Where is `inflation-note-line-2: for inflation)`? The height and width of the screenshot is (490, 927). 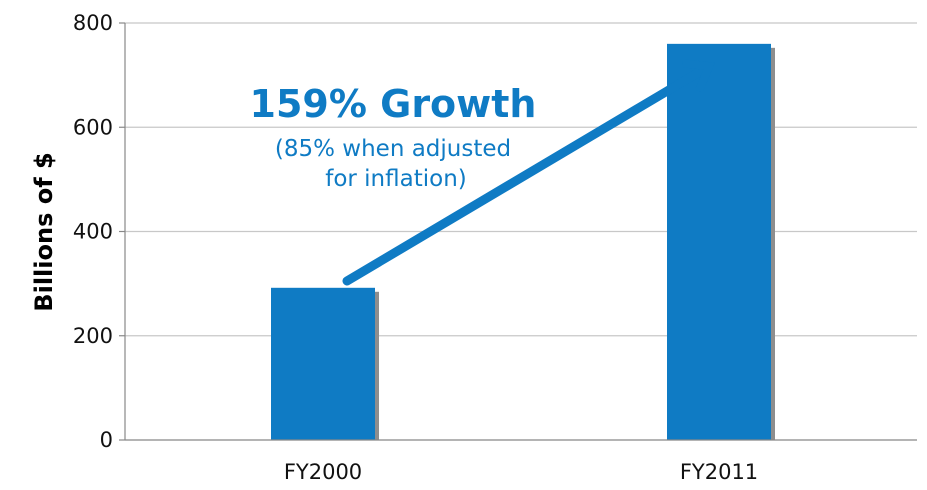
inflation-note-line-2: for inflation) is located at coordinates (396, 179).